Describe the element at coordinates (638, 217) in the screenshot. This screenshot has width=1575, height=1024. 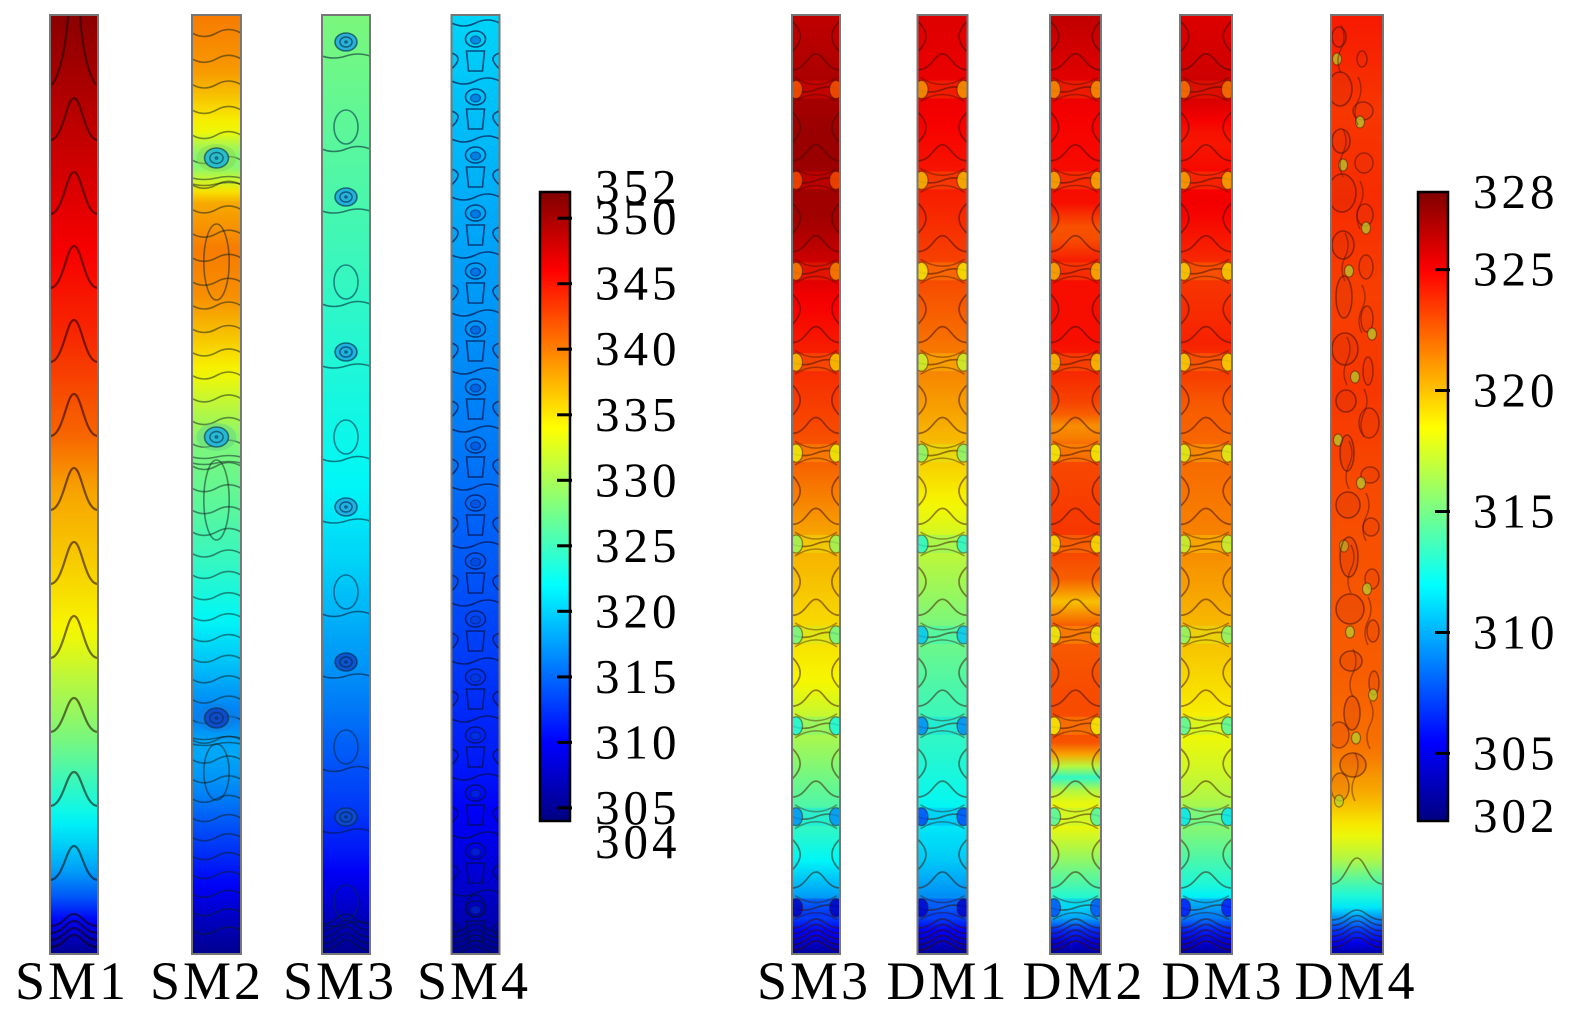
I see `svg-text: 350` at that location.